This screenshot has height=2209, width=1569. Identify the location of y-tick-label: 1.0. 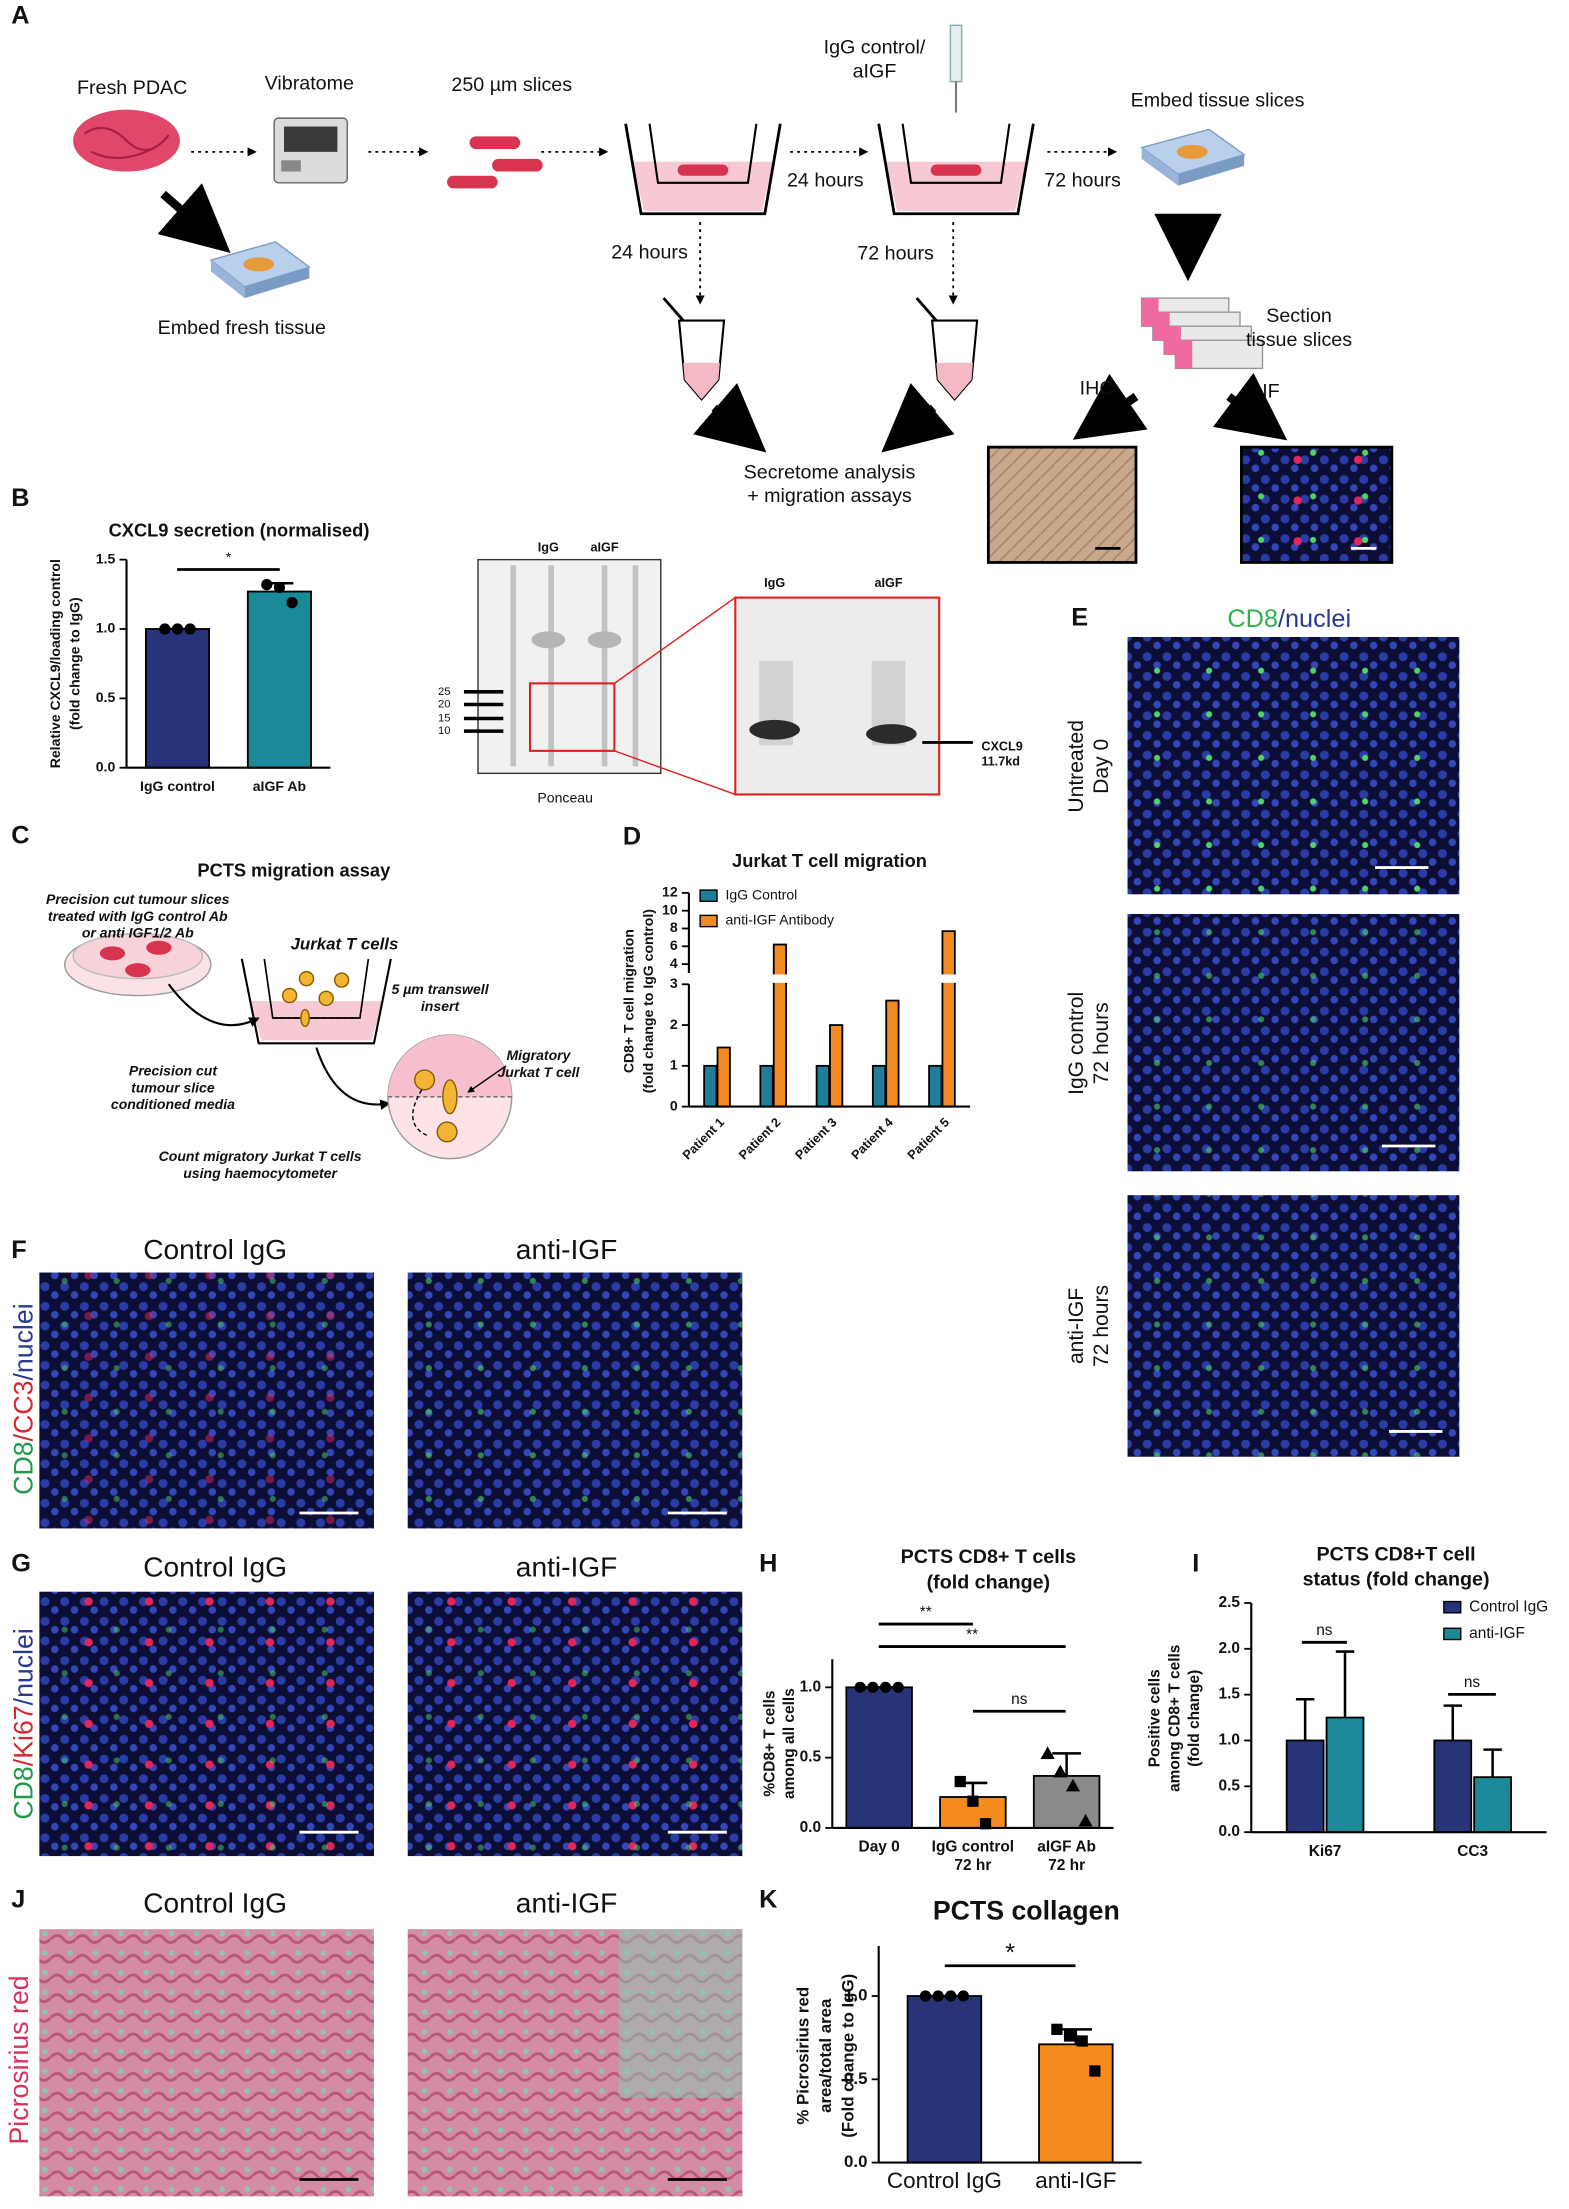
(855, 1994).